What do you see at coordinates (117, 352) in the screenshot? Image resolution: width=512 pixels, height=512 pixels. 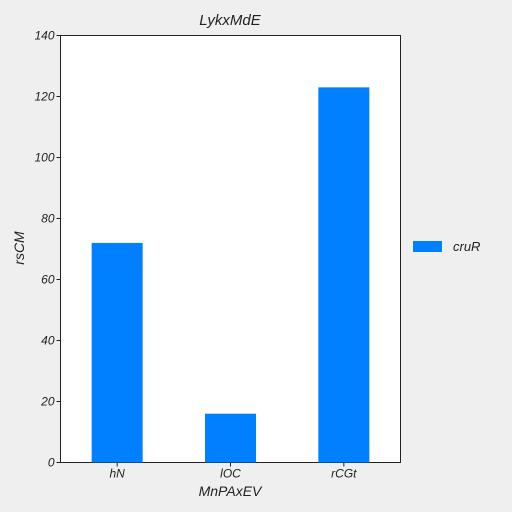 I see `bar-hN` at bounding box center [117, 352].